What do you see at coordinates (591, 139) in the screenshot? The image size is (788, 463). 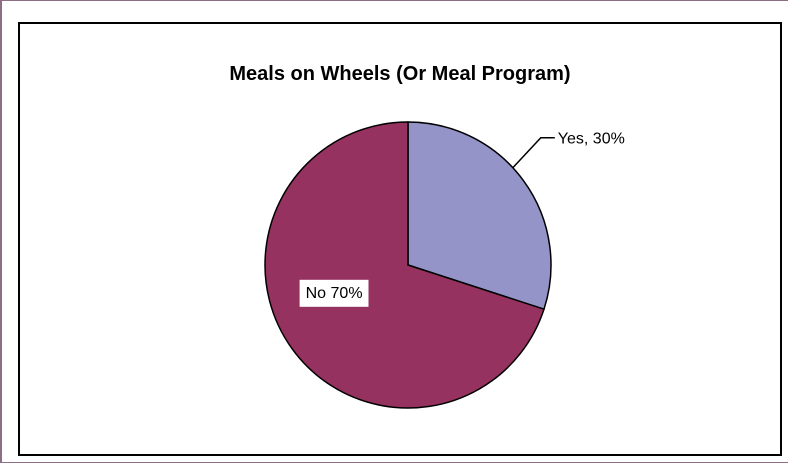 I see `data-label-yes: Yes, 30%` at bounding box center [591, 139].